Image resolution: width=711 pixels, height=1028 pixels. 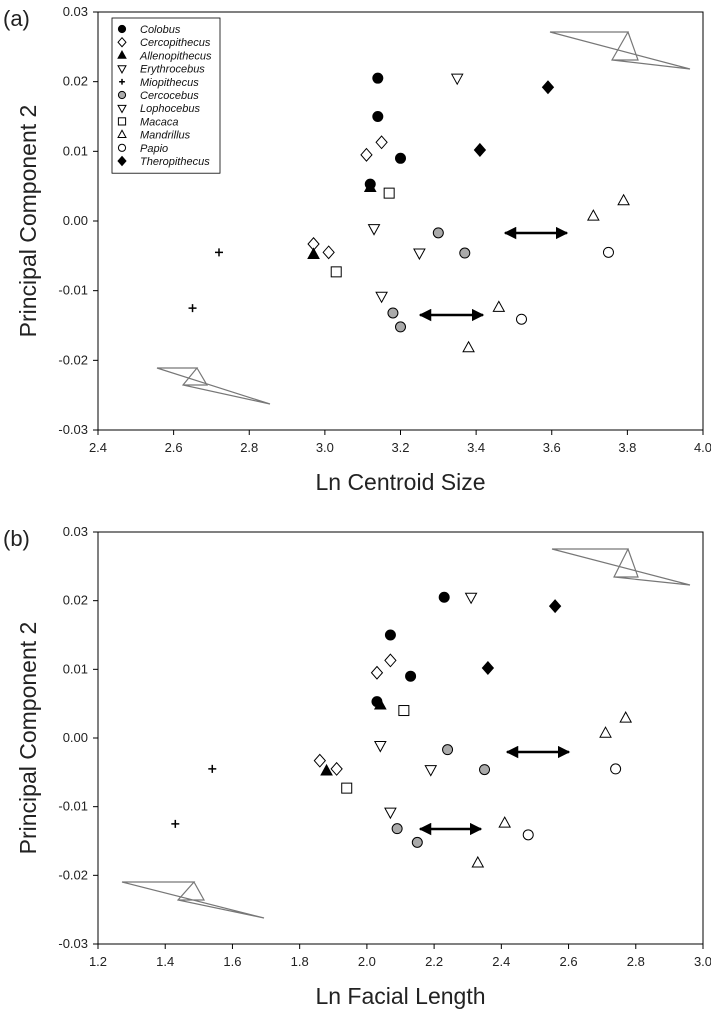 What do you see at coordinates (16, 18) in the screenshot?
I see `panel-label: (a)` at bounding box center [16, 18].